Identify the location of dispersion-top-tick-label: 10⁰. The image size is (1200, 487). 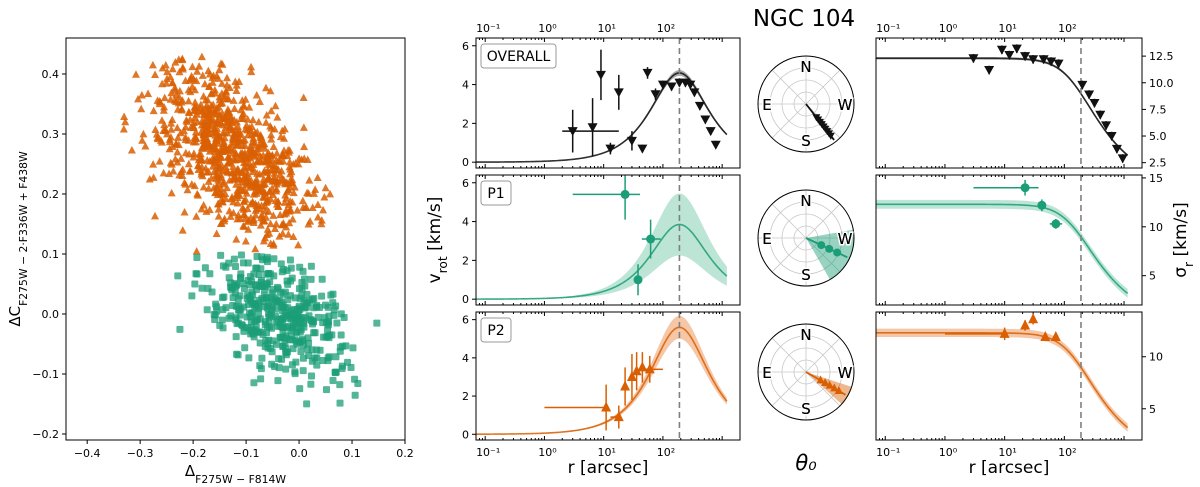
(948, 28).